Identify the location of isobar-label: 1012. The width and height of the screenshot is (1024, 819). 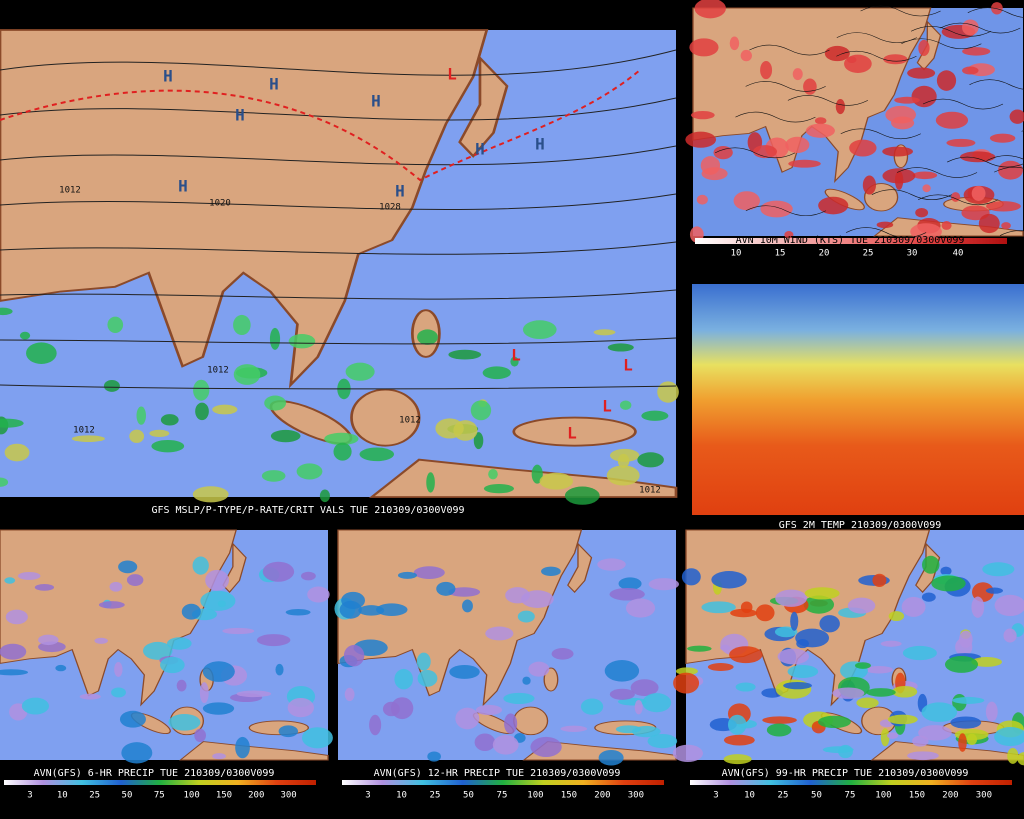
(650, 491).